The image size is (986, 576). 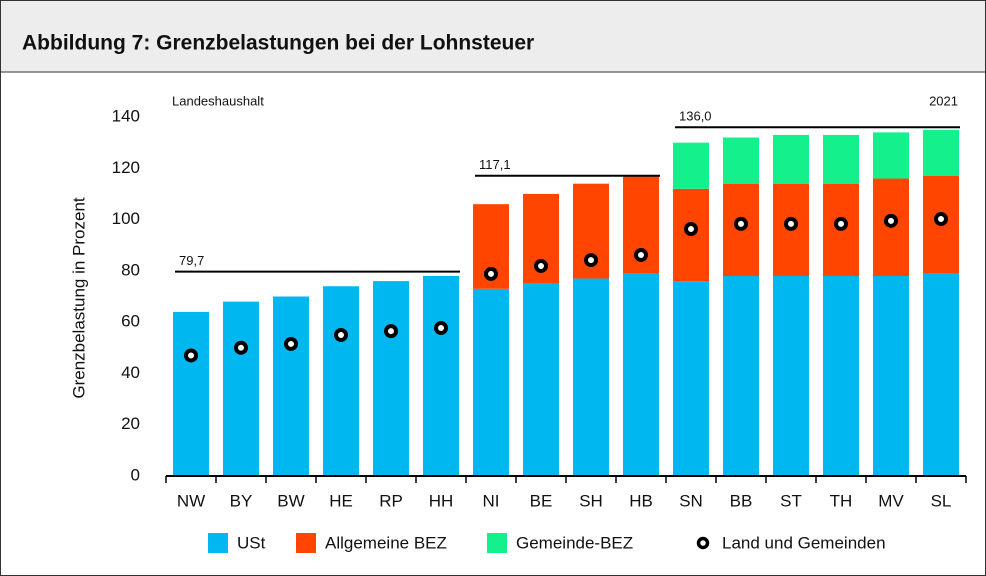 What do you see at coordinates (495, 164) in the screenshot?
I see `reference-label: 117,1` at bounding box center [495, 164].